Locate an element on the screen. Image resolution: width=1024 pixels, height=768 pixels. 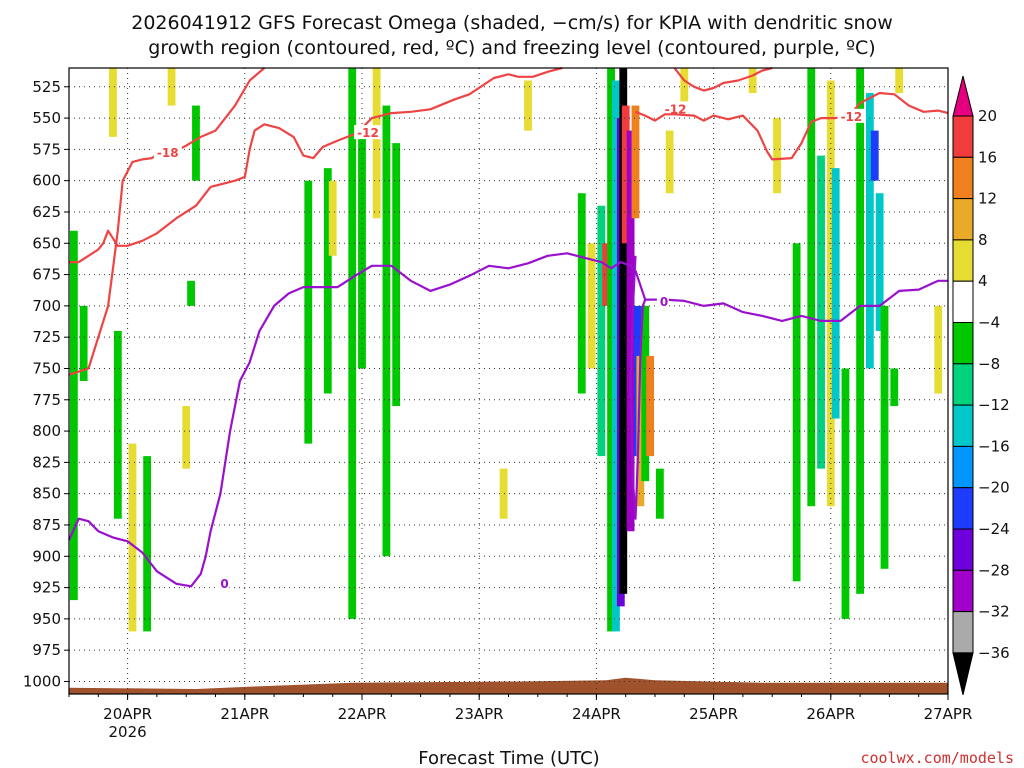
y-tick-label: 950 is located at coordinates (46, 619).